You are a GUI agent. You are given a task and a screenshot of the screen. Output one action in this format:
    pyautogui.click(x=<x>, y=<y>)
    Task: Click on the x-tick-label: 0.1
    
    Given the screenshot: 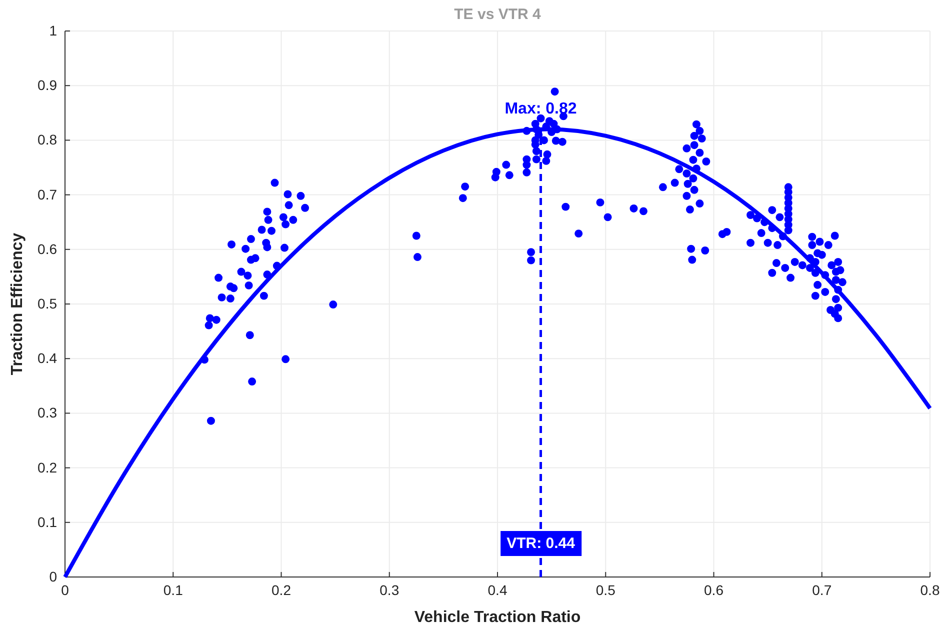 What is the action you would take?
    pyautogui.click(x=173, y=590)
    